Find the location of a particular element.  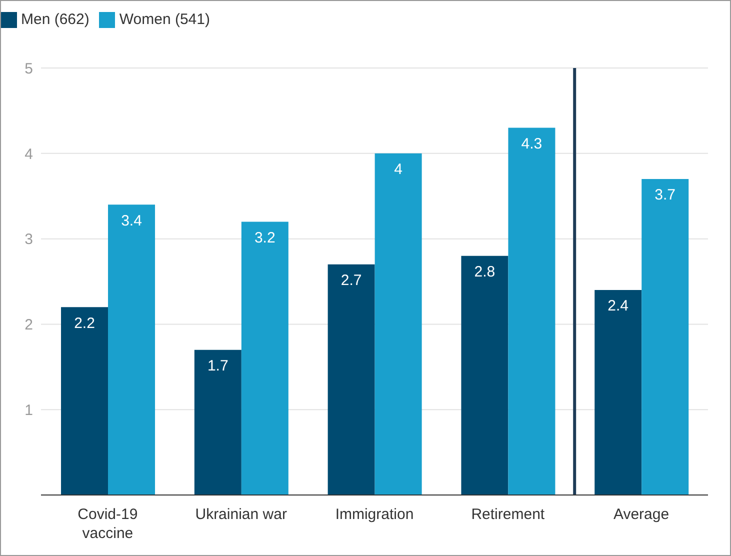

y-tick-label: 5 is located at coordinates (28, 69).